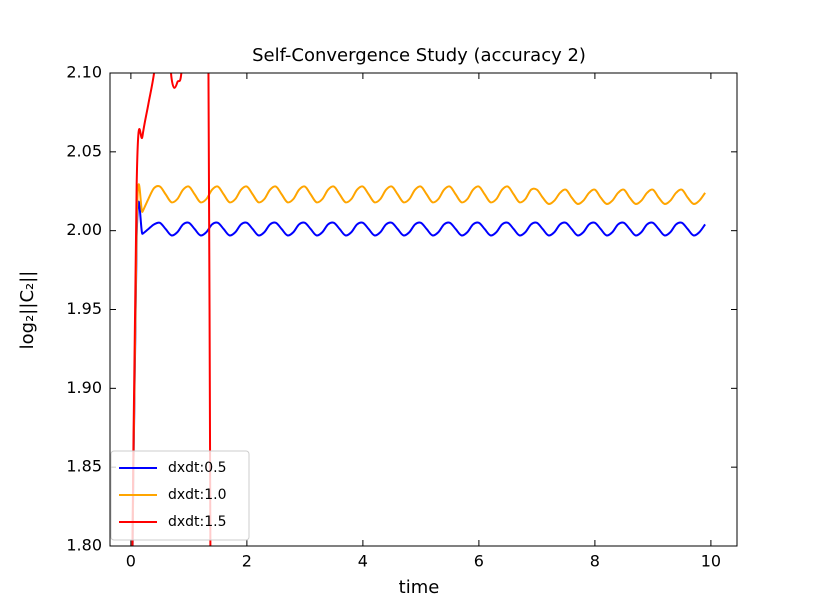 The height and width of the screenshot is (614, 819). I want to click on x-tick-label: 2, so click(247, 561).